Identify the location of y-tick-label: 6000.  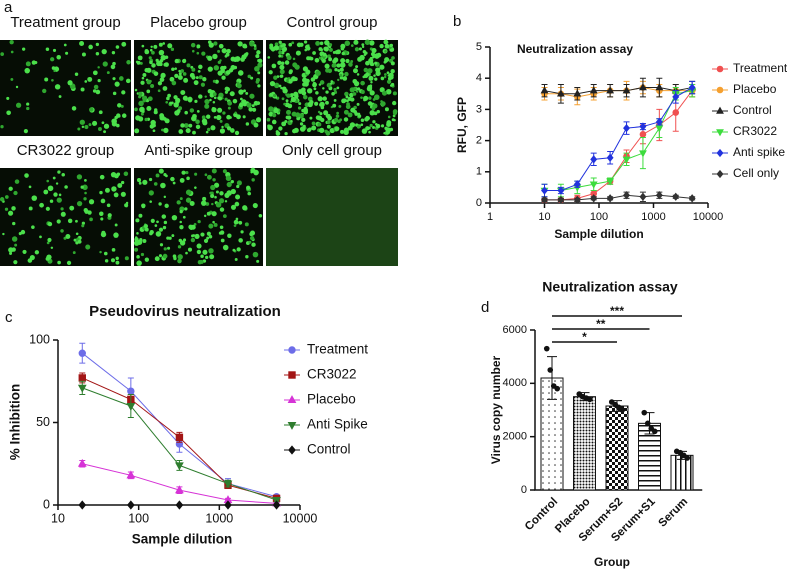
(515, 330).